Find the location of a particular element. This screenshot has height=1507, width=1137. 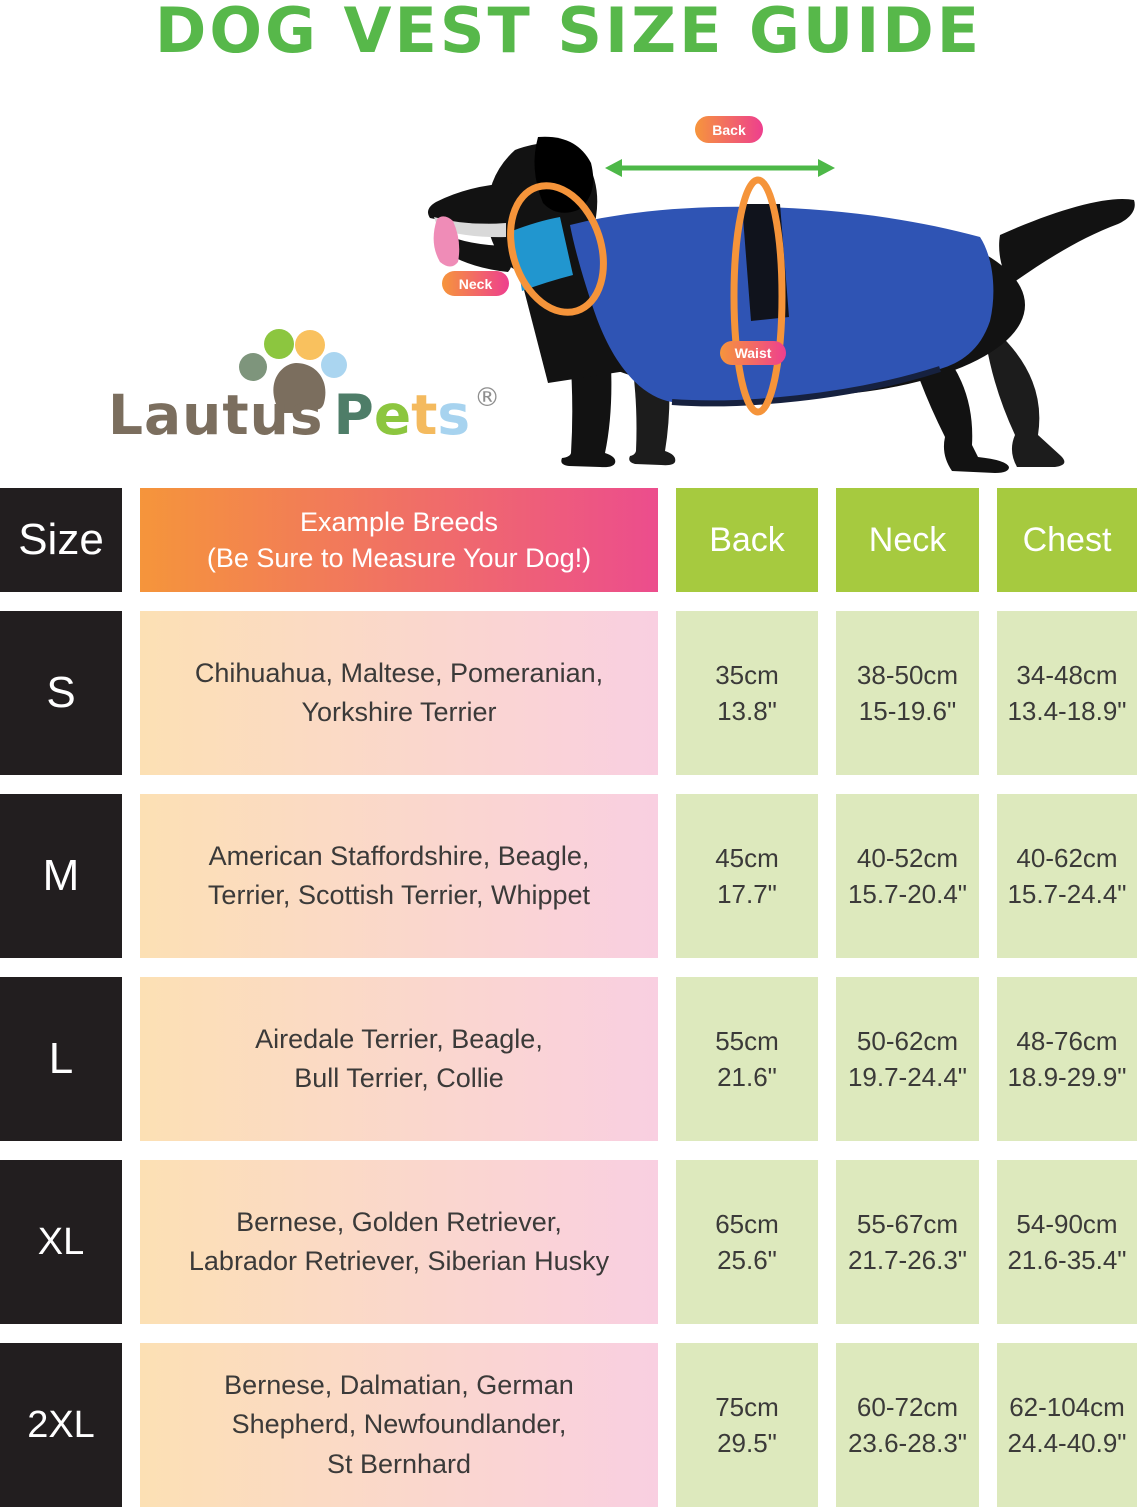

registered-mark: ® is located at coordinates (487, 398).